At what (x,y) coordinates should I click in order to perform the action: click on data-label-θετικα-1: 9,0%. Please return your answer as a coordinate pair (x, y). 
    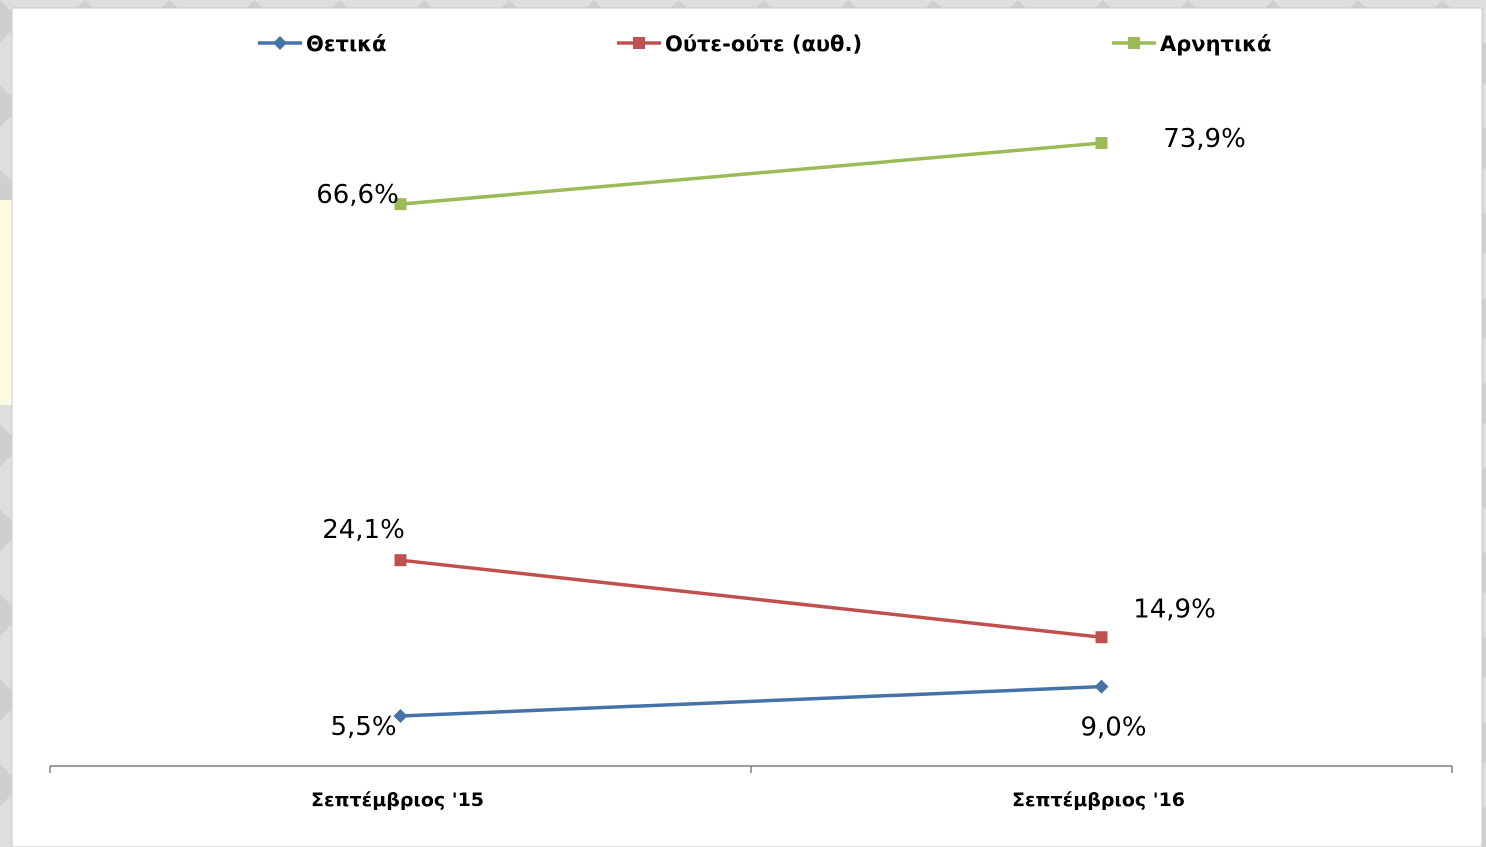
    Looking at the image, I should click on (1113, 728).